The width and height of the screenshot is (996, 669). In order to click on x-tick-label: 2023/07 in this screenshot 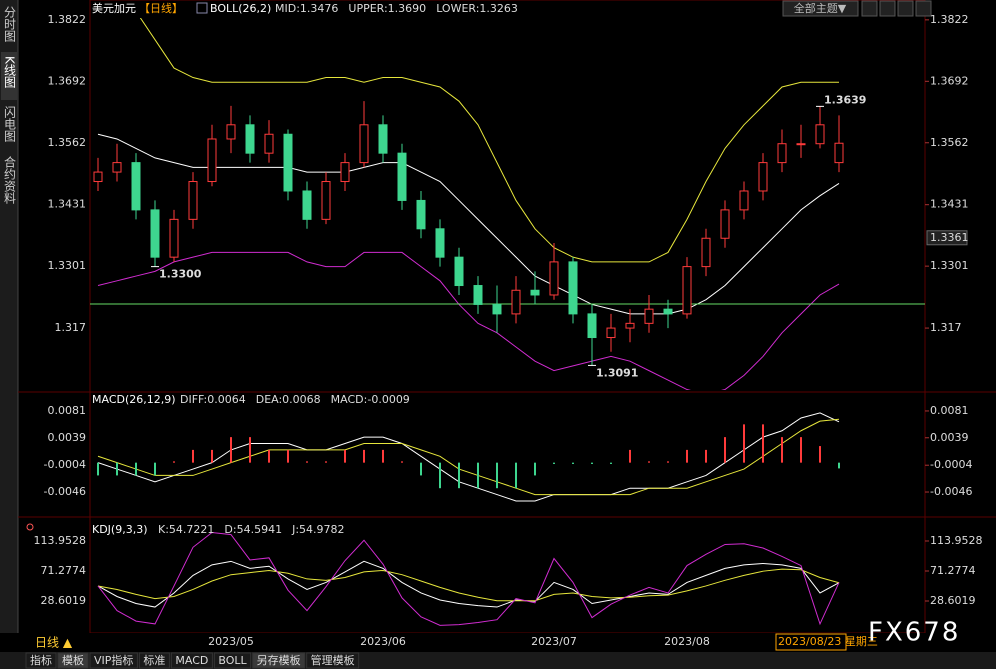, I will do `click(554, 641)`.